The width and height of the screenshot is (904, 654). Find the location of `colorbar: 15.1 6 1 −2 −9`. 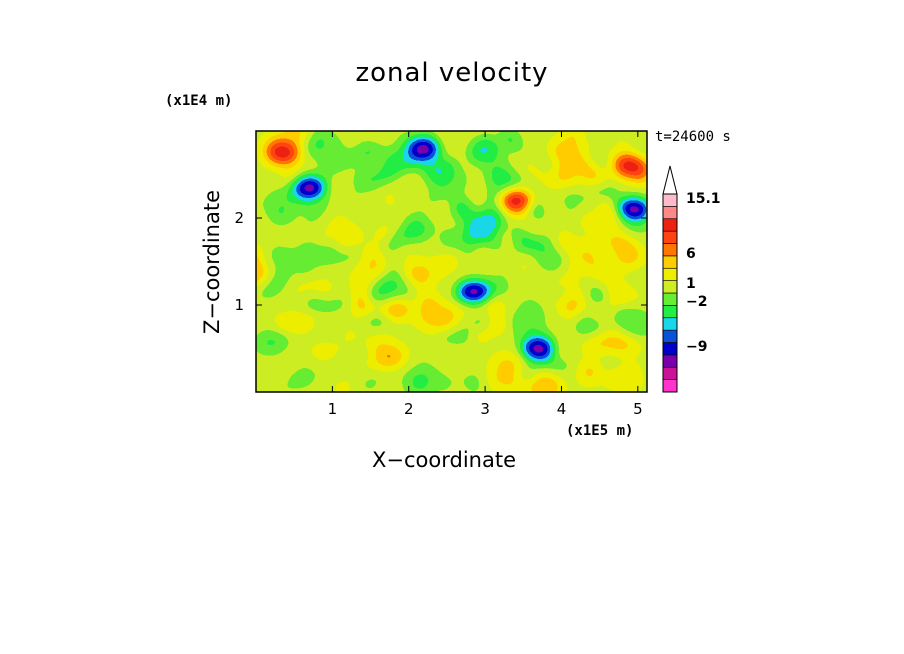

colorbar: 15.1 6 1 −2 −9 is located at coordinates (691, 279).